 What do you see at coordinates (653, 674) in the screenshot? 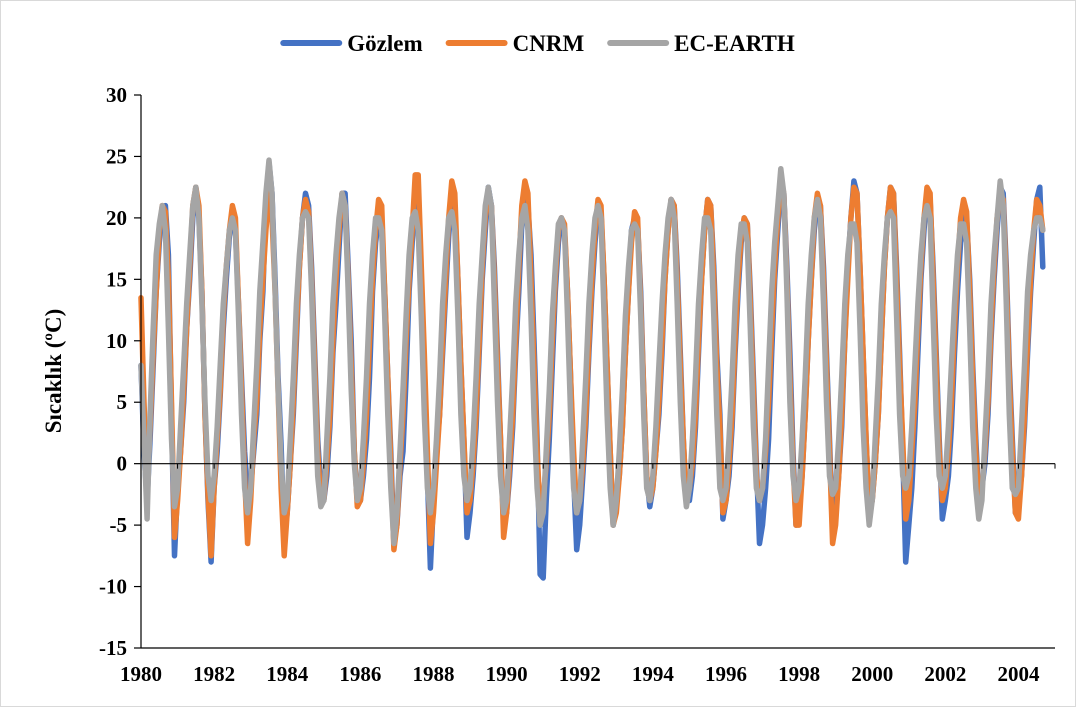
I see `x-tick-label: 1994` at bounding box center [653, 674].